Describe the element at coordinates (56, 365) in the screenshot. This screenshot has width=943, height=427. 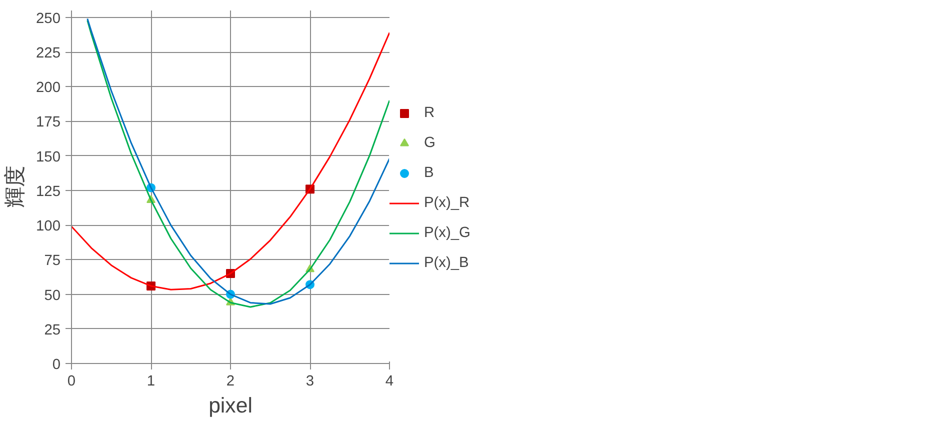
I see `y-tick-label: 0` at that location.